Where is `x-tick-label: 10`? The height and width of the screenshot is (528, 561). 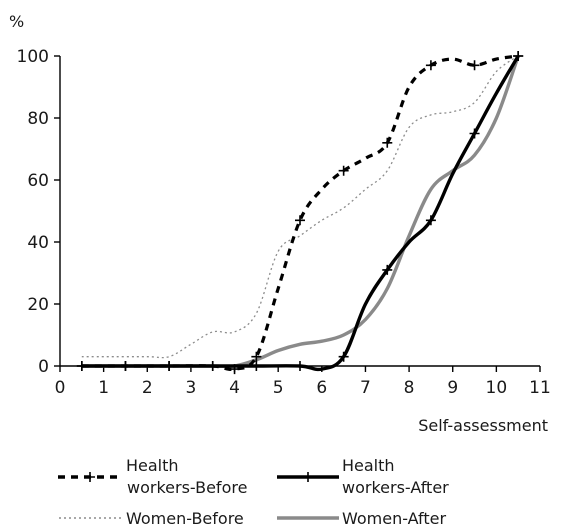 x-tick-label: 10 is located at coordinates (497, 388).